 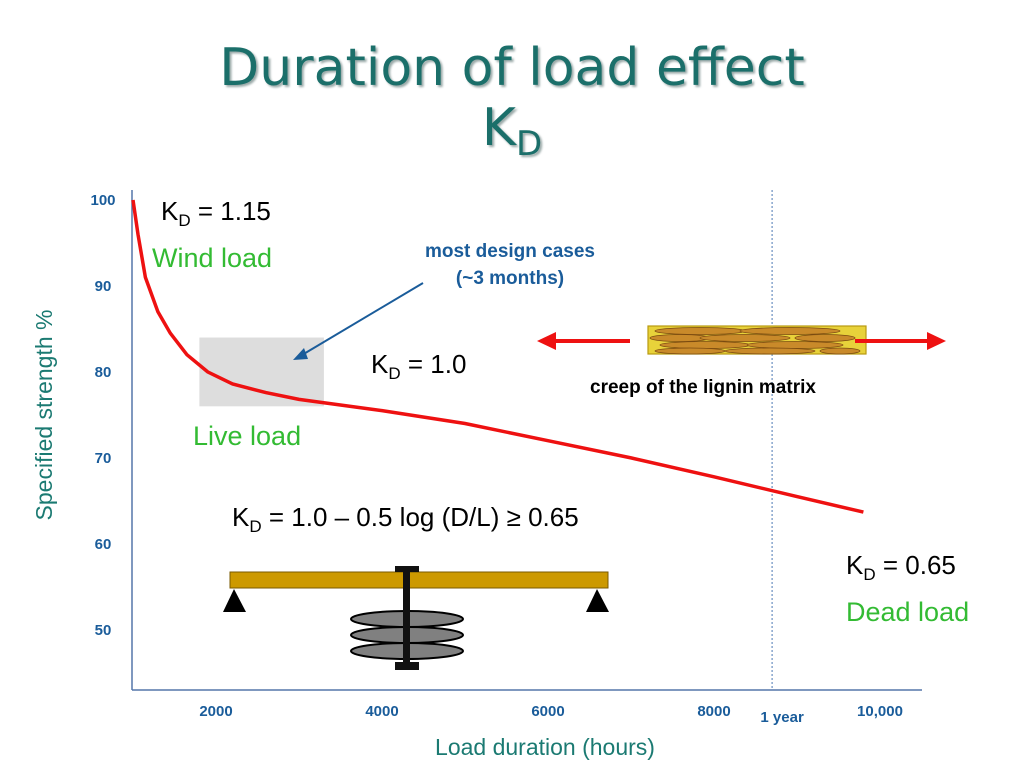 I want to click on x-axis-label: Load duration (hours), so click(x=545, y=747).